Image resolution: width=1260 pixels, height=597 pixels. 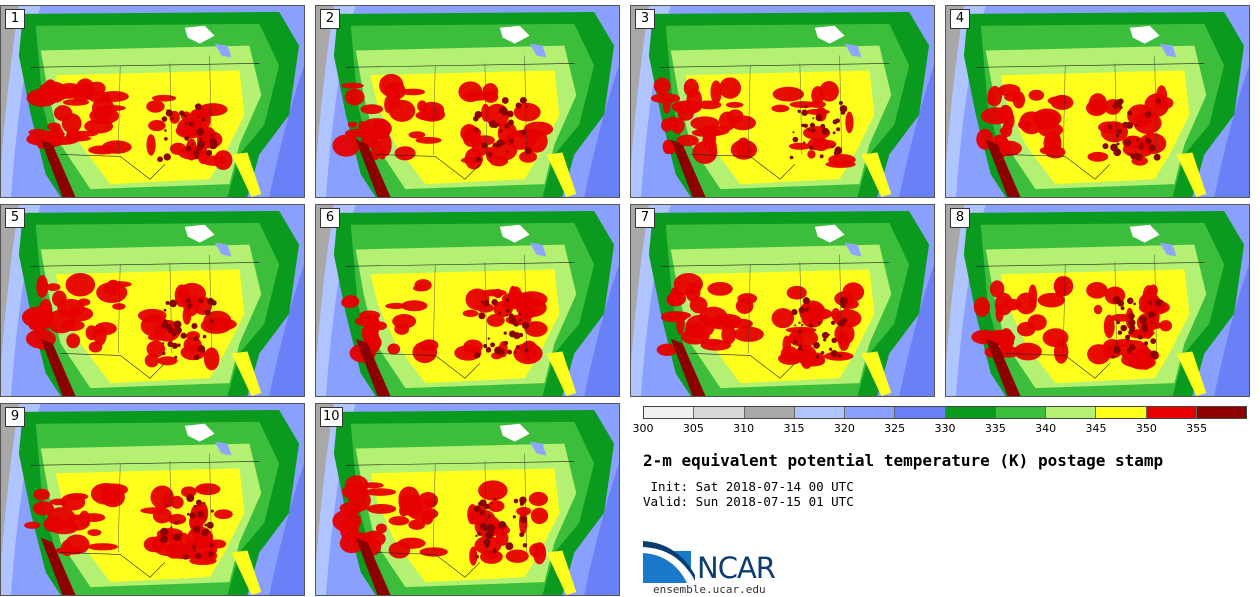 What do you see at coordinates (748, 501) in the screenshot?
I see `valid-time: Valid: Sun 2018-07-15 01 UTC` at bounding box center [748, 501].